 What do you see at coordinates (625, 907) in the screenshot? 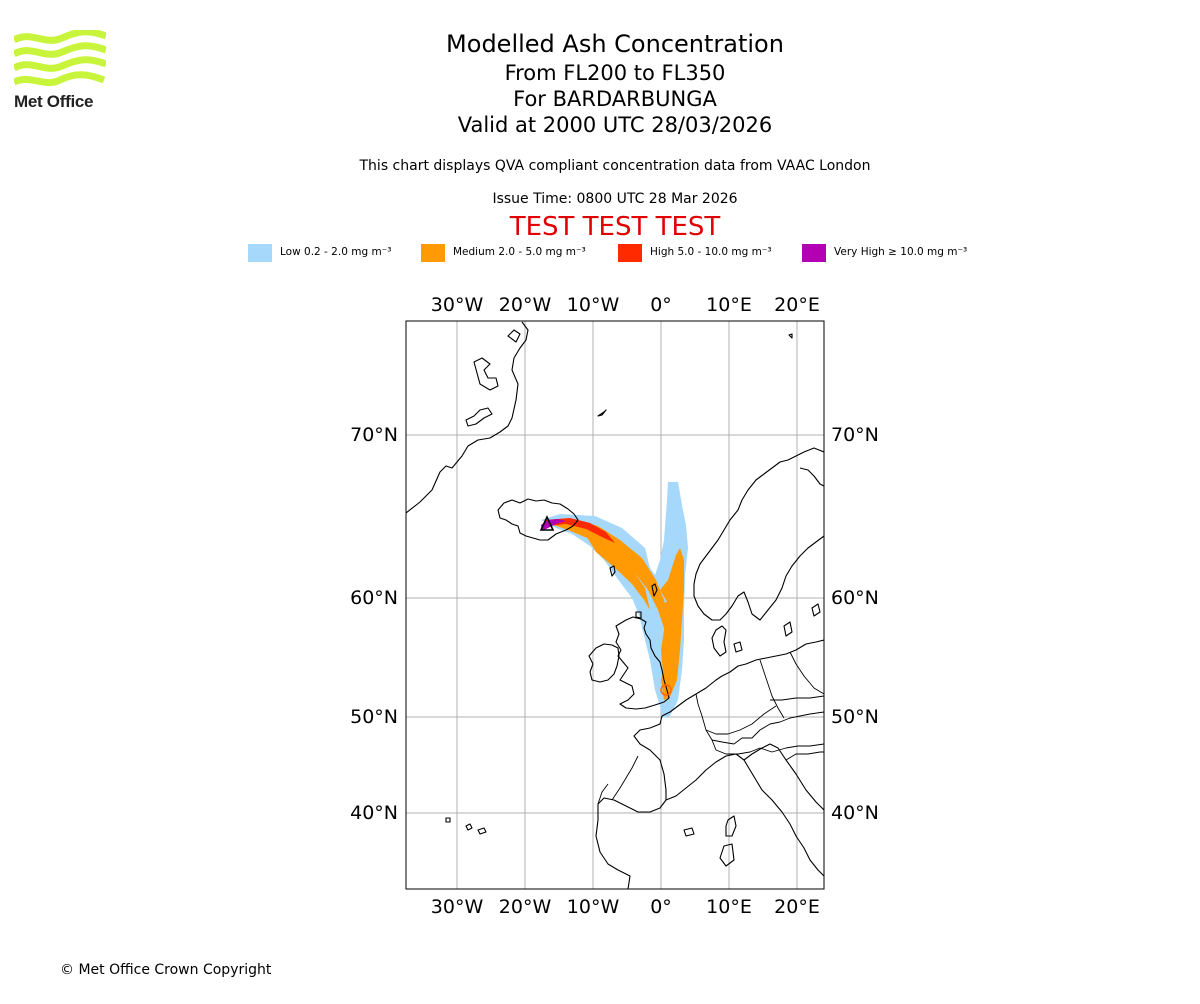
I see `lon-labels-bottom: 30°W 20°W 10°W 0° 10°E 20°E` at bounding box center [625, 907].